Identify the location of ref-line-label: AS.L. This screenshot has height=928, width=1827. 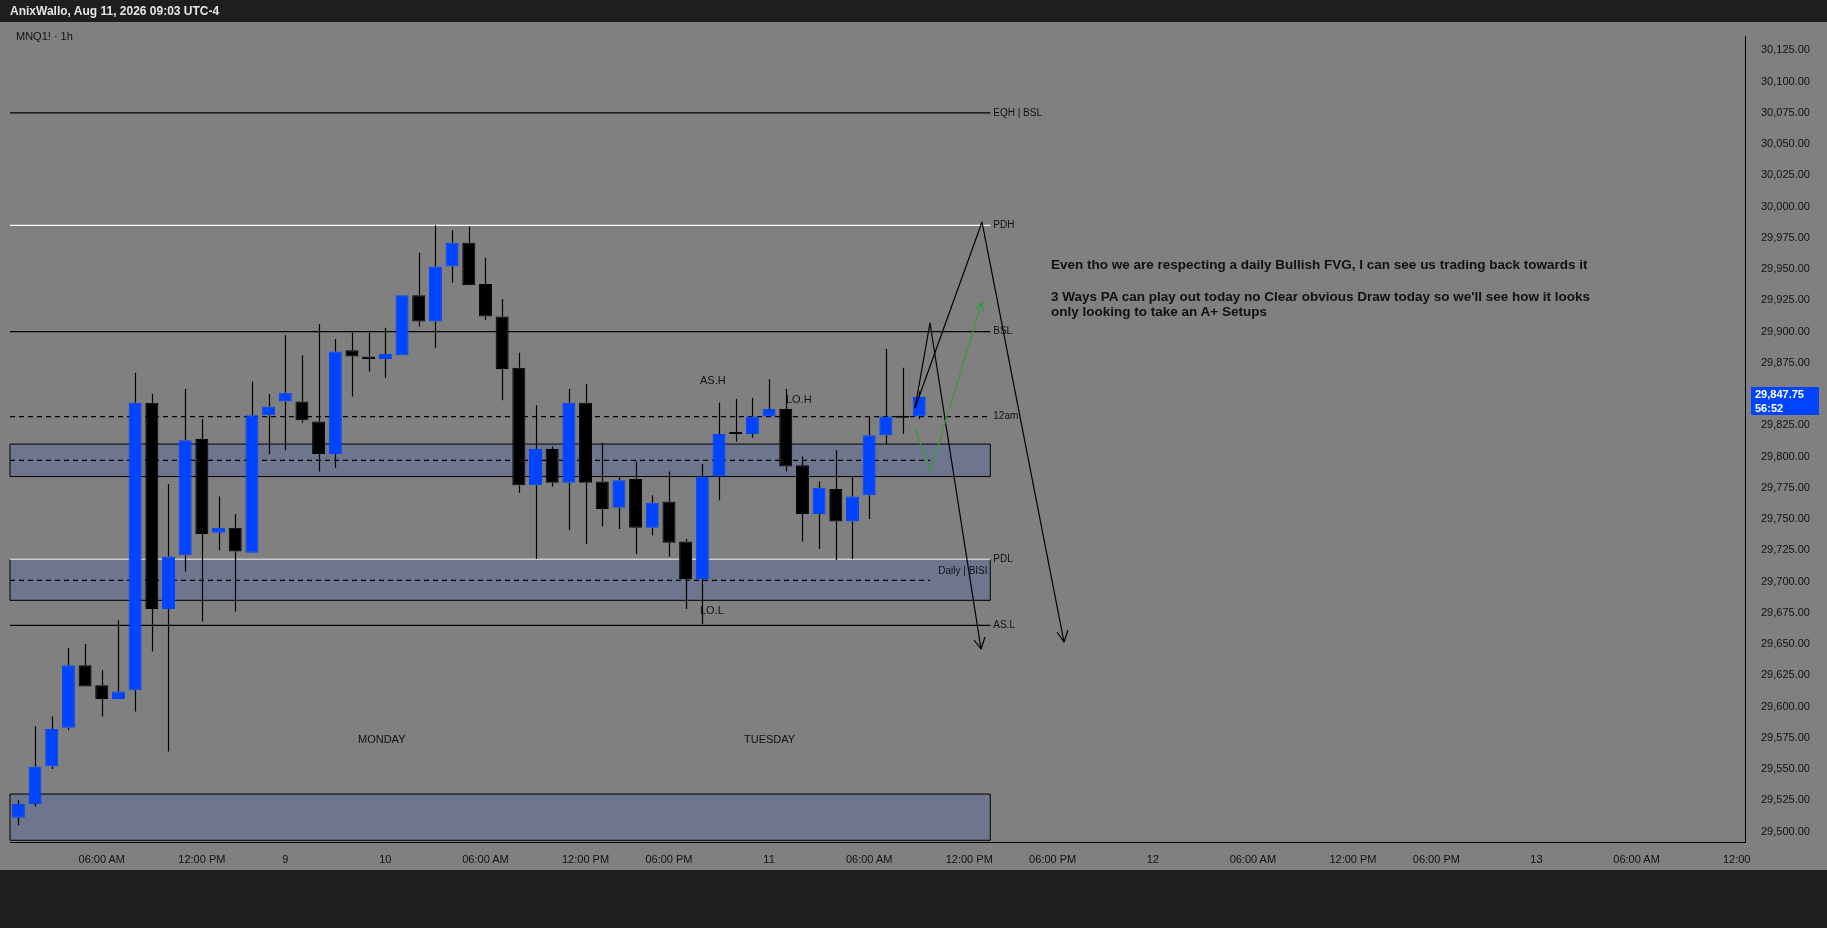
(1004, 625).